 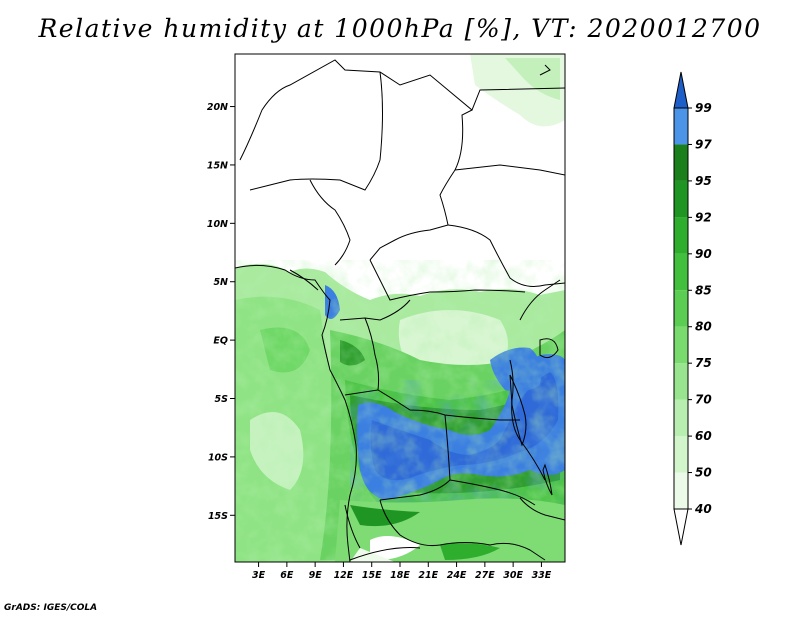 I want to click on lat-tick-label: EQ, so click(x=220, y=341).